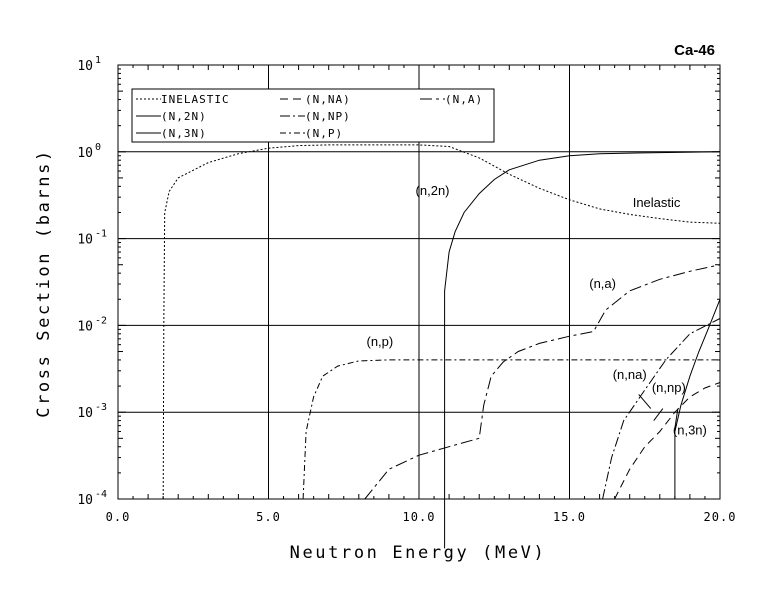  What do you see at coordinates (602, 283) in the screenshot?
I see `annotation-label: (n,a)` at bounding box center [602, 283].